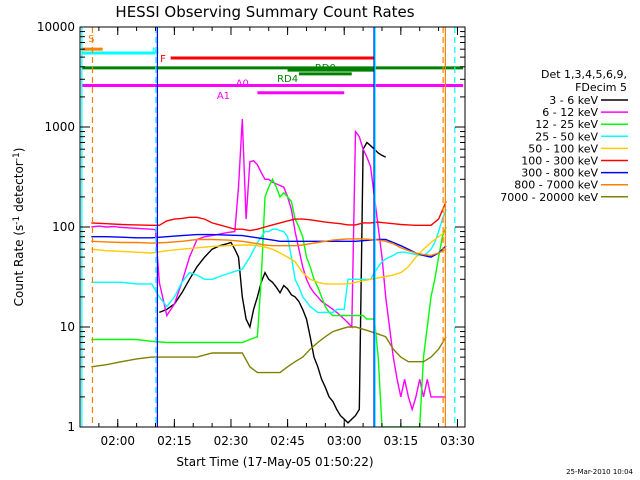 Image resolution: width=640 pixels, height=480 pixels. I want to click on chart-title: HESSI Observing Summary Count Rates, so click(264, 12).